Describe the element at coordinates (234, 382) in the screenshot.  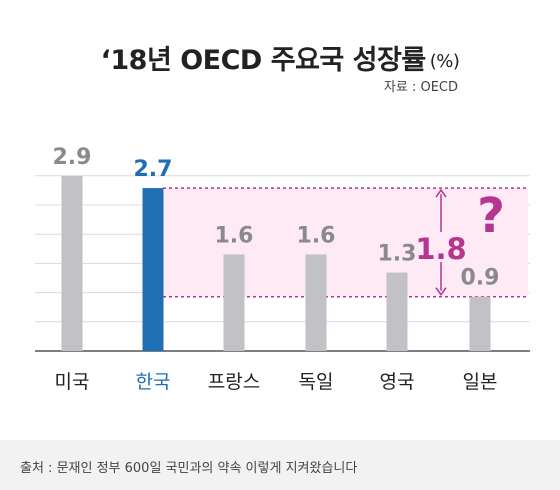
I see `category-label: 프랑스` at that location.